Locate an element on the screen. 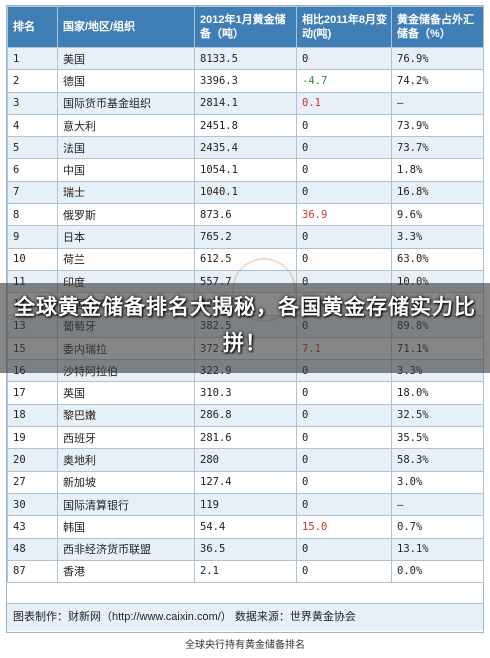  cell-reserve: 2.1 is located at coordinates (245, 571).